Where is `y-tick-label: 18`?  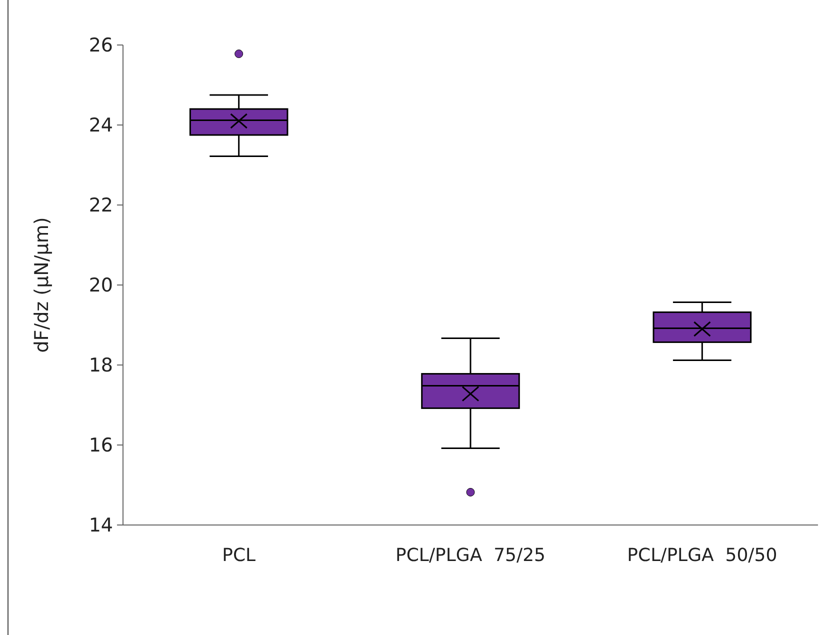 y-tick-label: 18 is located at coordinates (100, 365).